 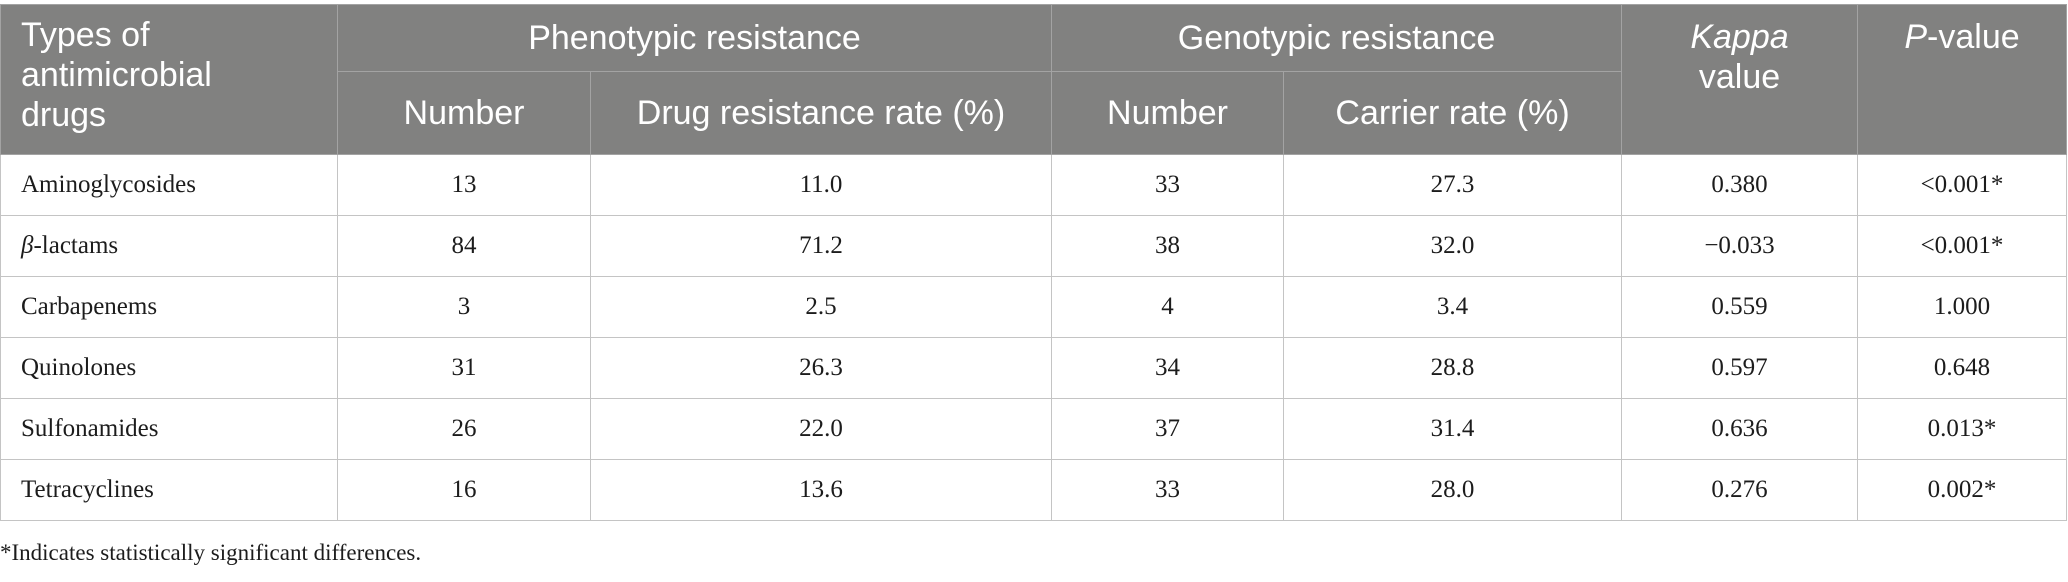 What do you see at coordinates (821, 429) in the screenshot?
I see `pheno-rate: 22.0` at bounding box center [821, 429].